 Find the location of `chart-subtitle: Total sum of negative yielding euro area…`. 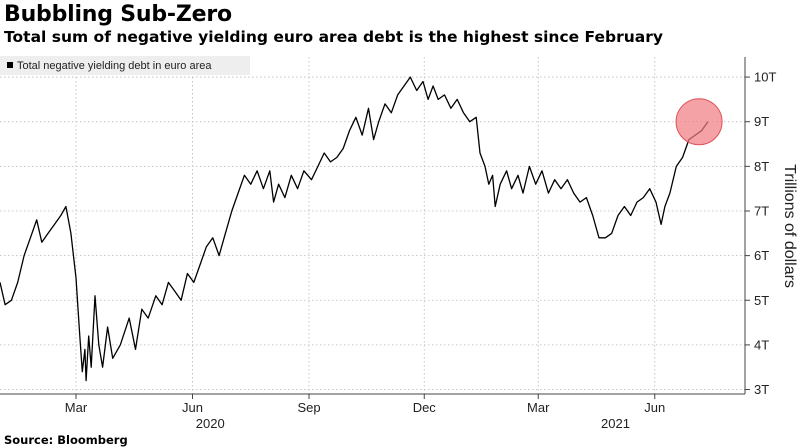

chart-subtitle: Total sum of negative yielding euro area… is located at coordinates (333, 37).